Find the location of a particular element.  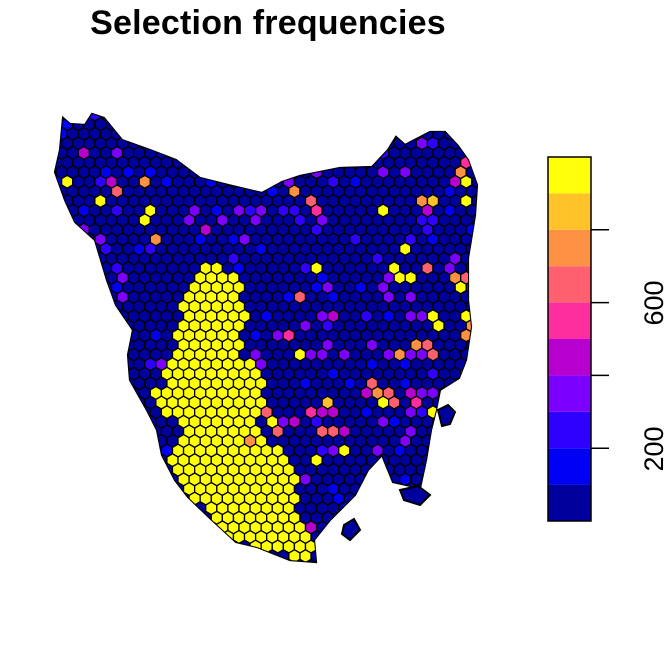

legend-color-box is located at coordinates (569, 211).